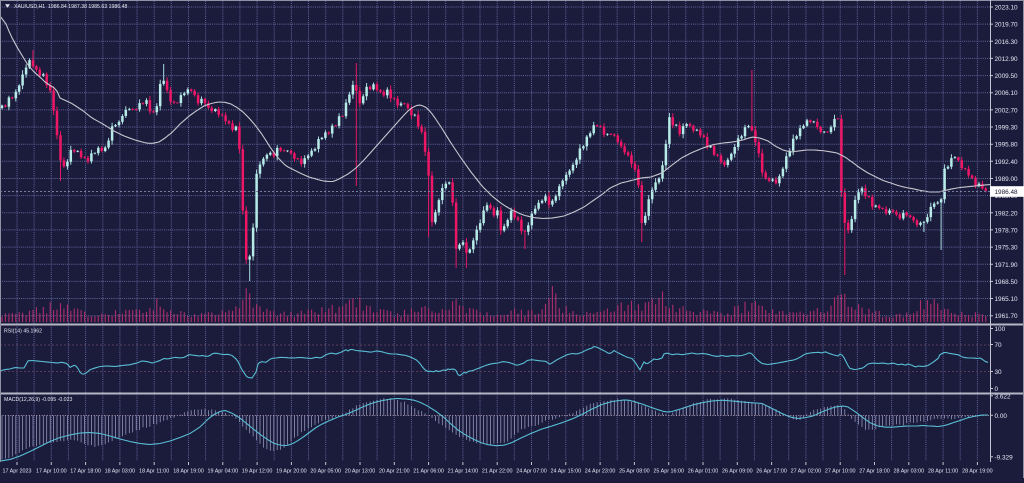 This screenshot has height=483, width=1024. What do you see at coordinates (771, 472) in the screenshot?
I see `svg-text: 26 Apr 17:00` at bounding box center [771, 472].